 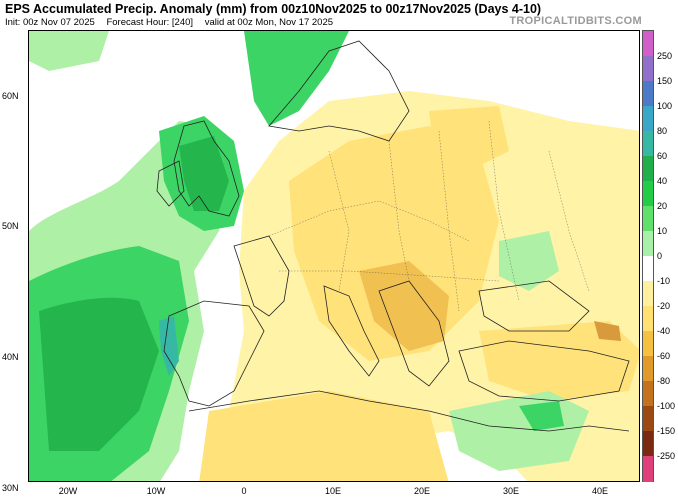 I want to click on site-watermark: TROPICALTIDBITS.COM, so click(x=575, y=21).